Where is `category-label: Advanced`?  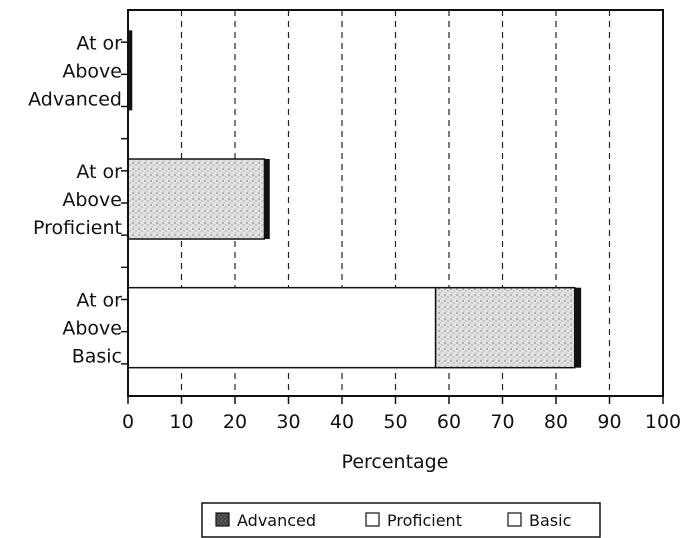
category-label: Advanced is located at coordinates (75, 99).